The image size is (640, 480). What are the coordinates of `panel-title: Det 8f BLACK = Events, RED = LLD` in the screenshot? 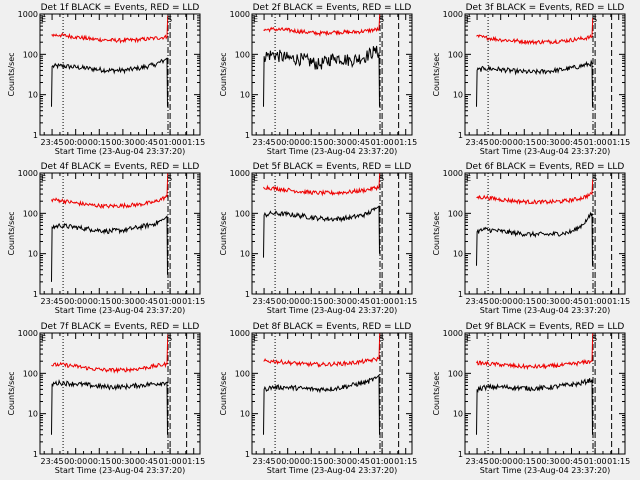 It's located at (332, 327).